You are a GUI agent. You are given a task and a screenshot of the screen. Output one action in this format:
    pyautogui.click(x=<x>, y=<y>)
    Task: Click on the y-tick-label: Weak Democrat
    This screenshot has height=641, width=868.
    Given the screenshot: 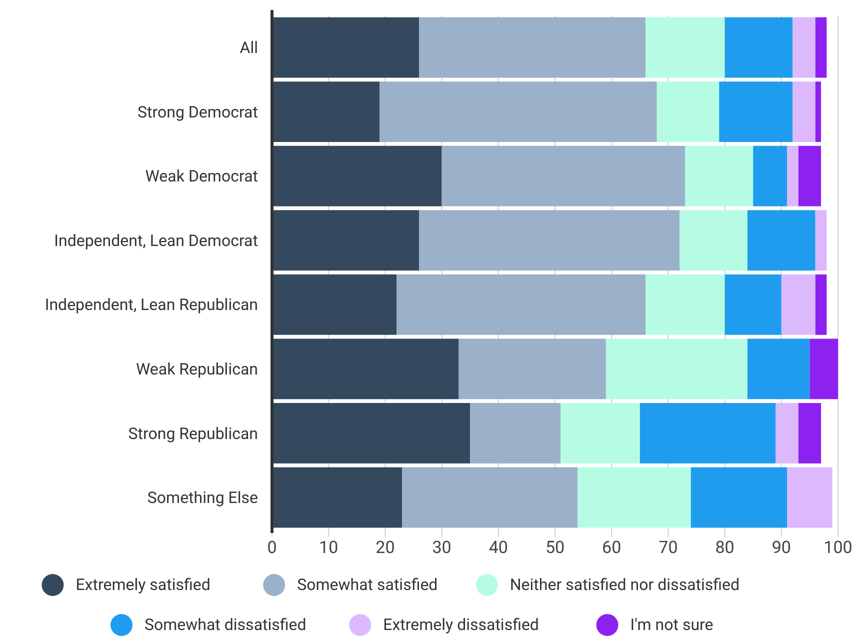 What is the action you would take?
    pyautogui.click(x=201, y=176)
    